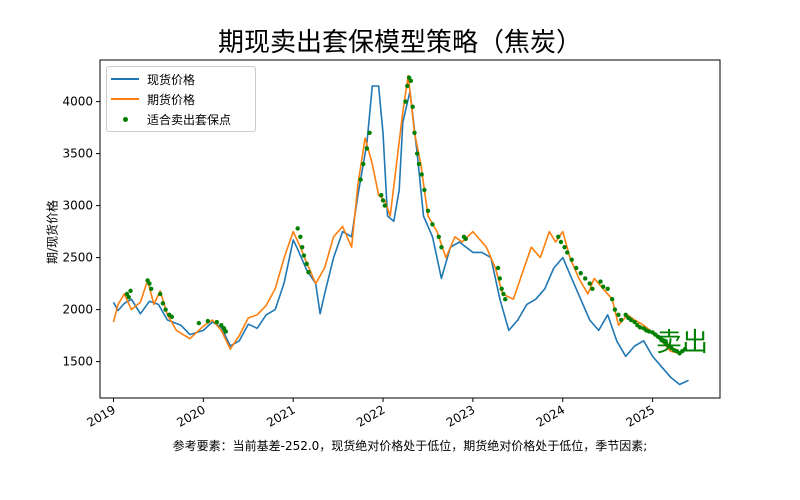 Image resolution: width=800 pixels, height=500 pixels. I want to click on y-tick-label: 3500, so click(77, 154).